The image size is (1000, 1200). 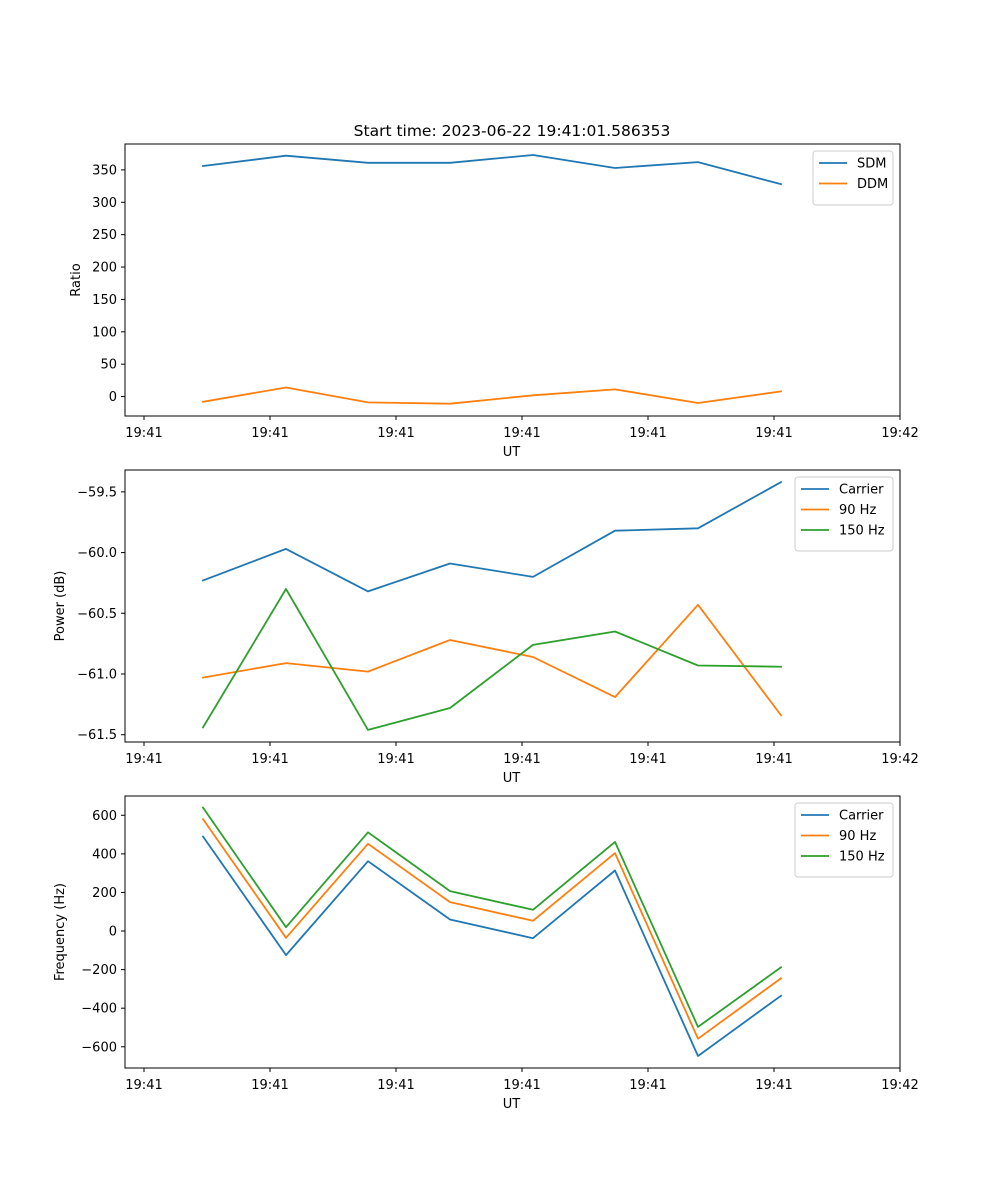 I want to click on y-tick-label: −60.5, so click(x=97, y=614).